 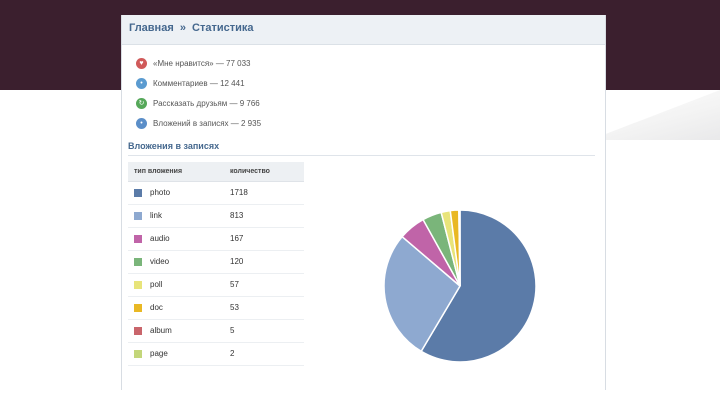 I want to click on breadcrumb-home-link: Главная, so click(x=151, y=28).